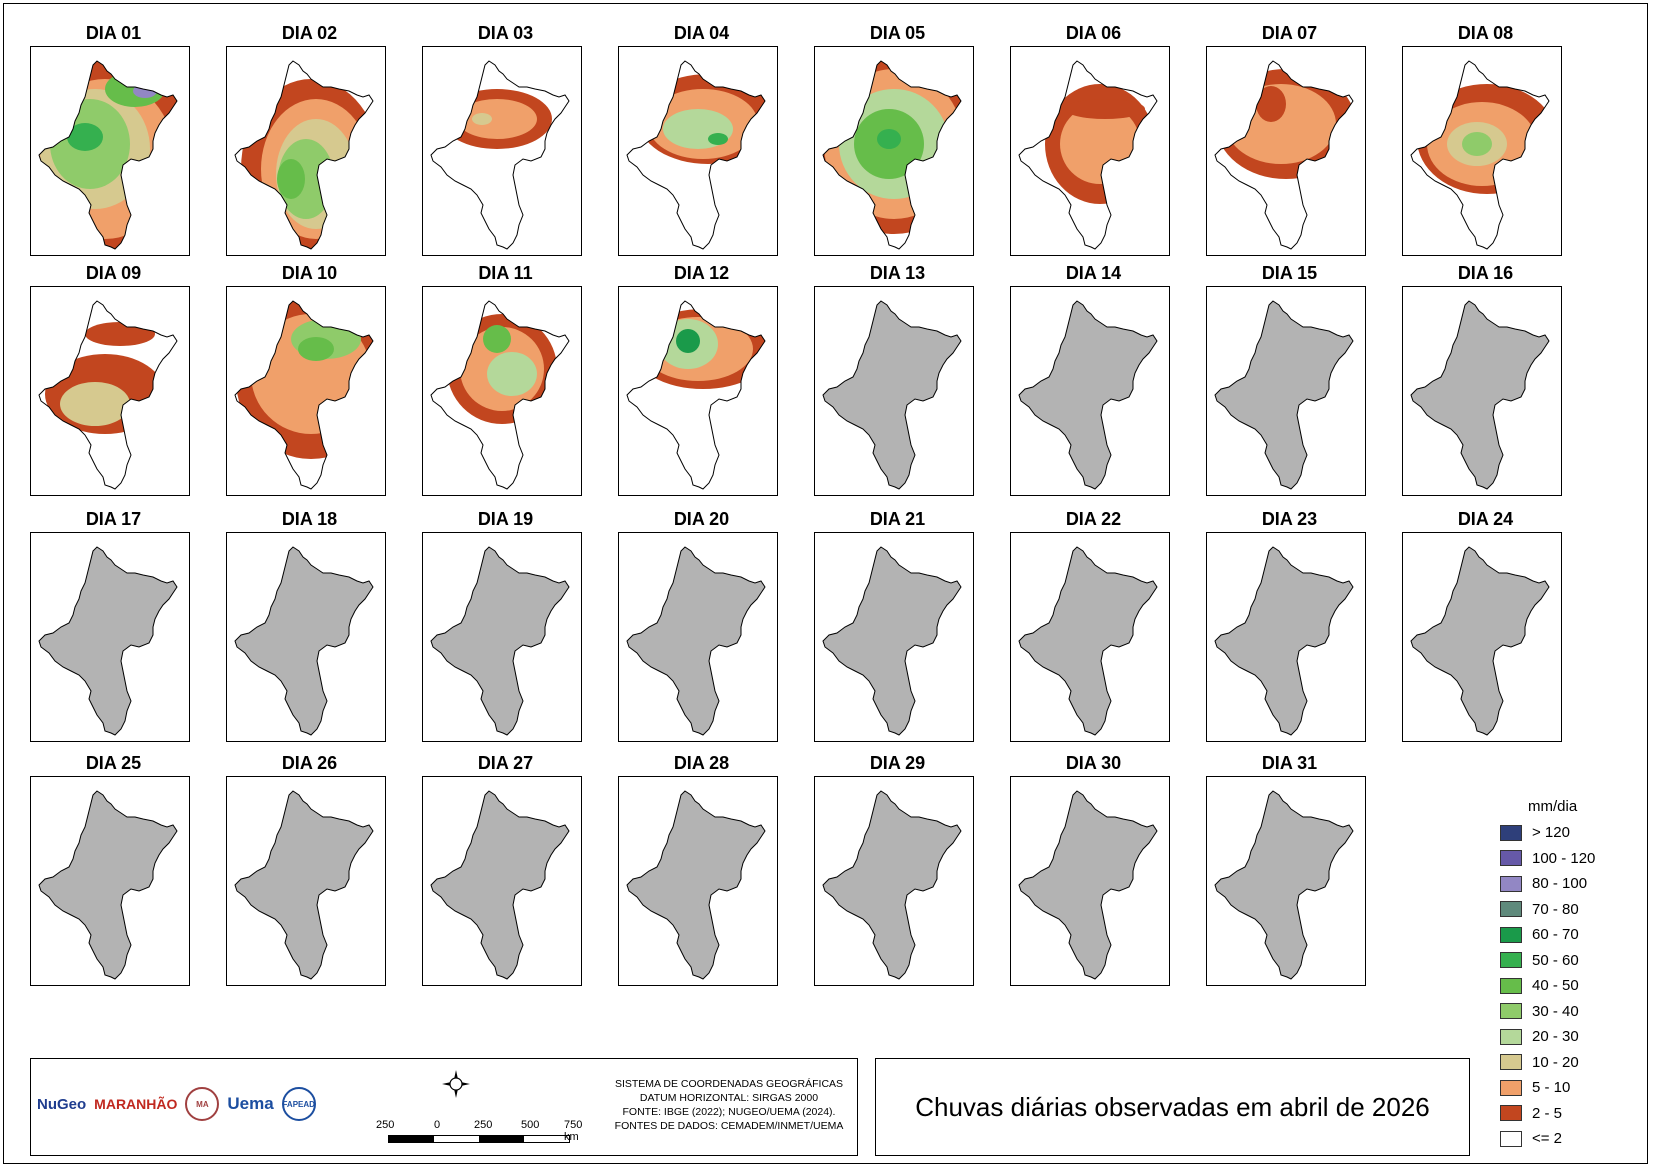 The width and height of the screenshot is (1653, 1169). Describe the element at coordinates (113, 139) in the screenshot. I see `day-map: DIA 01` at that location.